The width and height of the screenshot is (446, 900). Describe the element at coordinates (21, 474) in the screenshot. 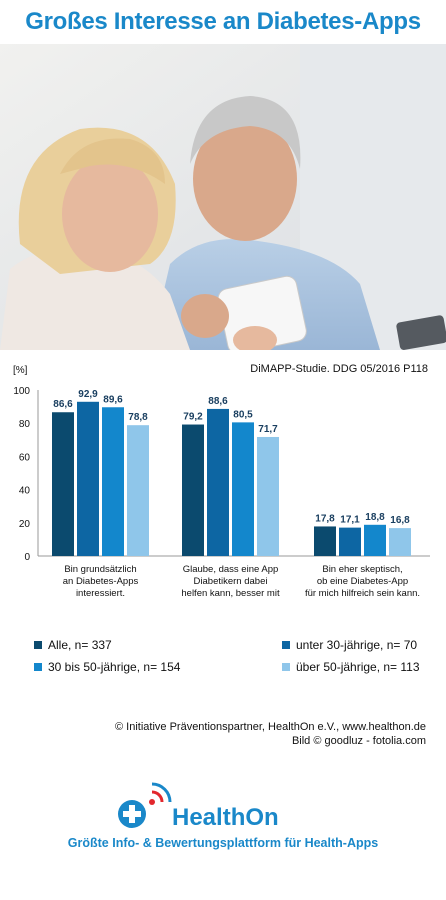

I see `y-axis-ticks: 0 20 40 60 80 100` at that location.